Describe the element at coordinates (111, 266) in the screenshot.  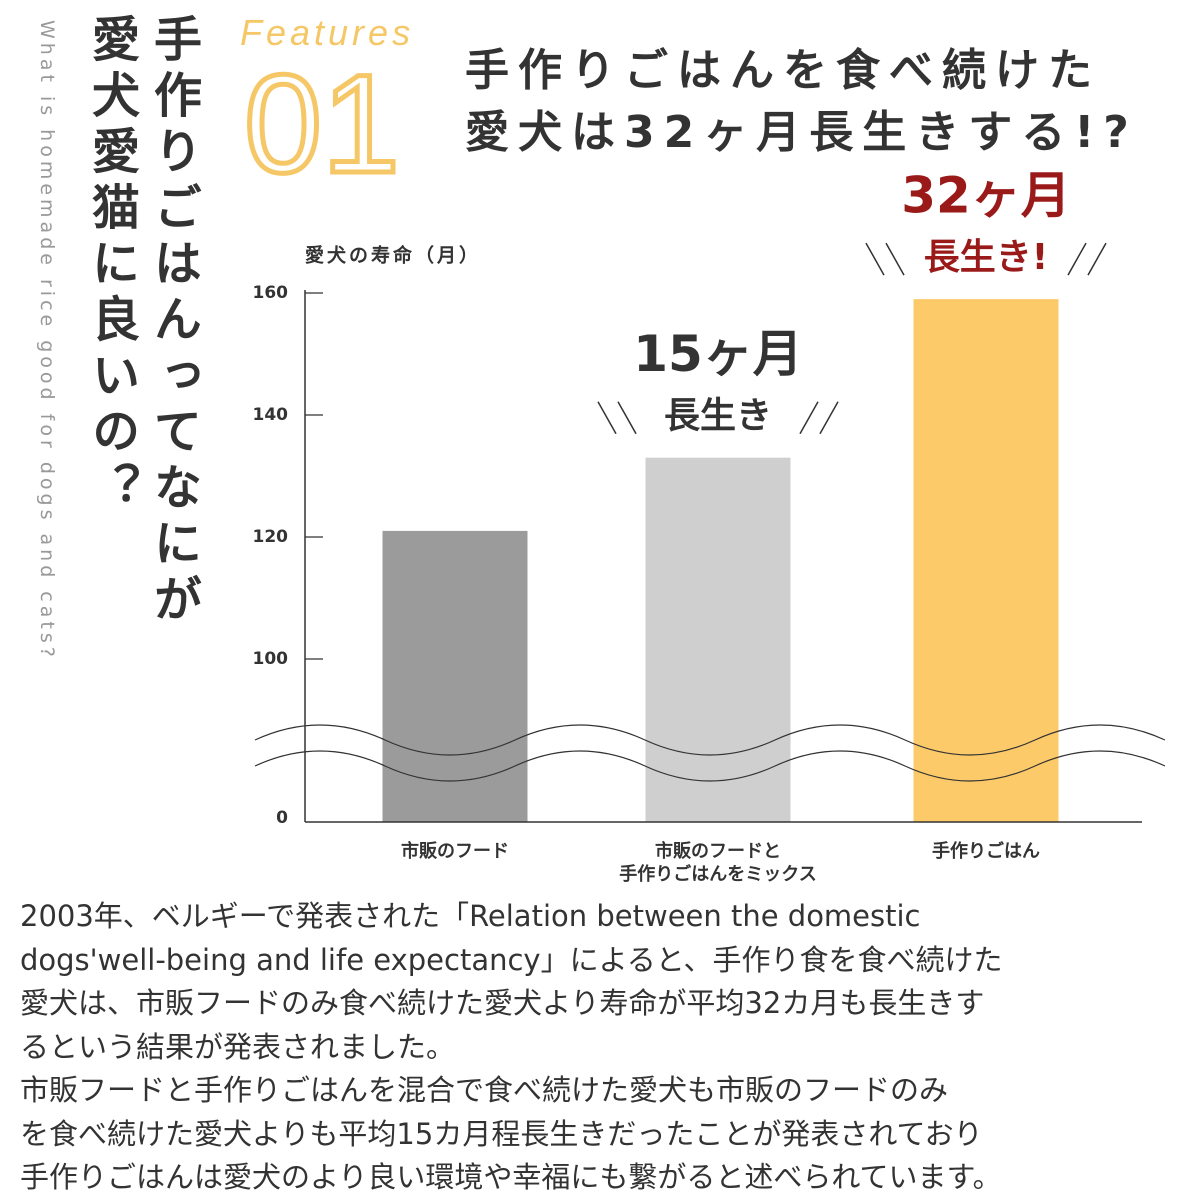
I see `heading-line: 愛犬愛猫に良いの？` at that location.